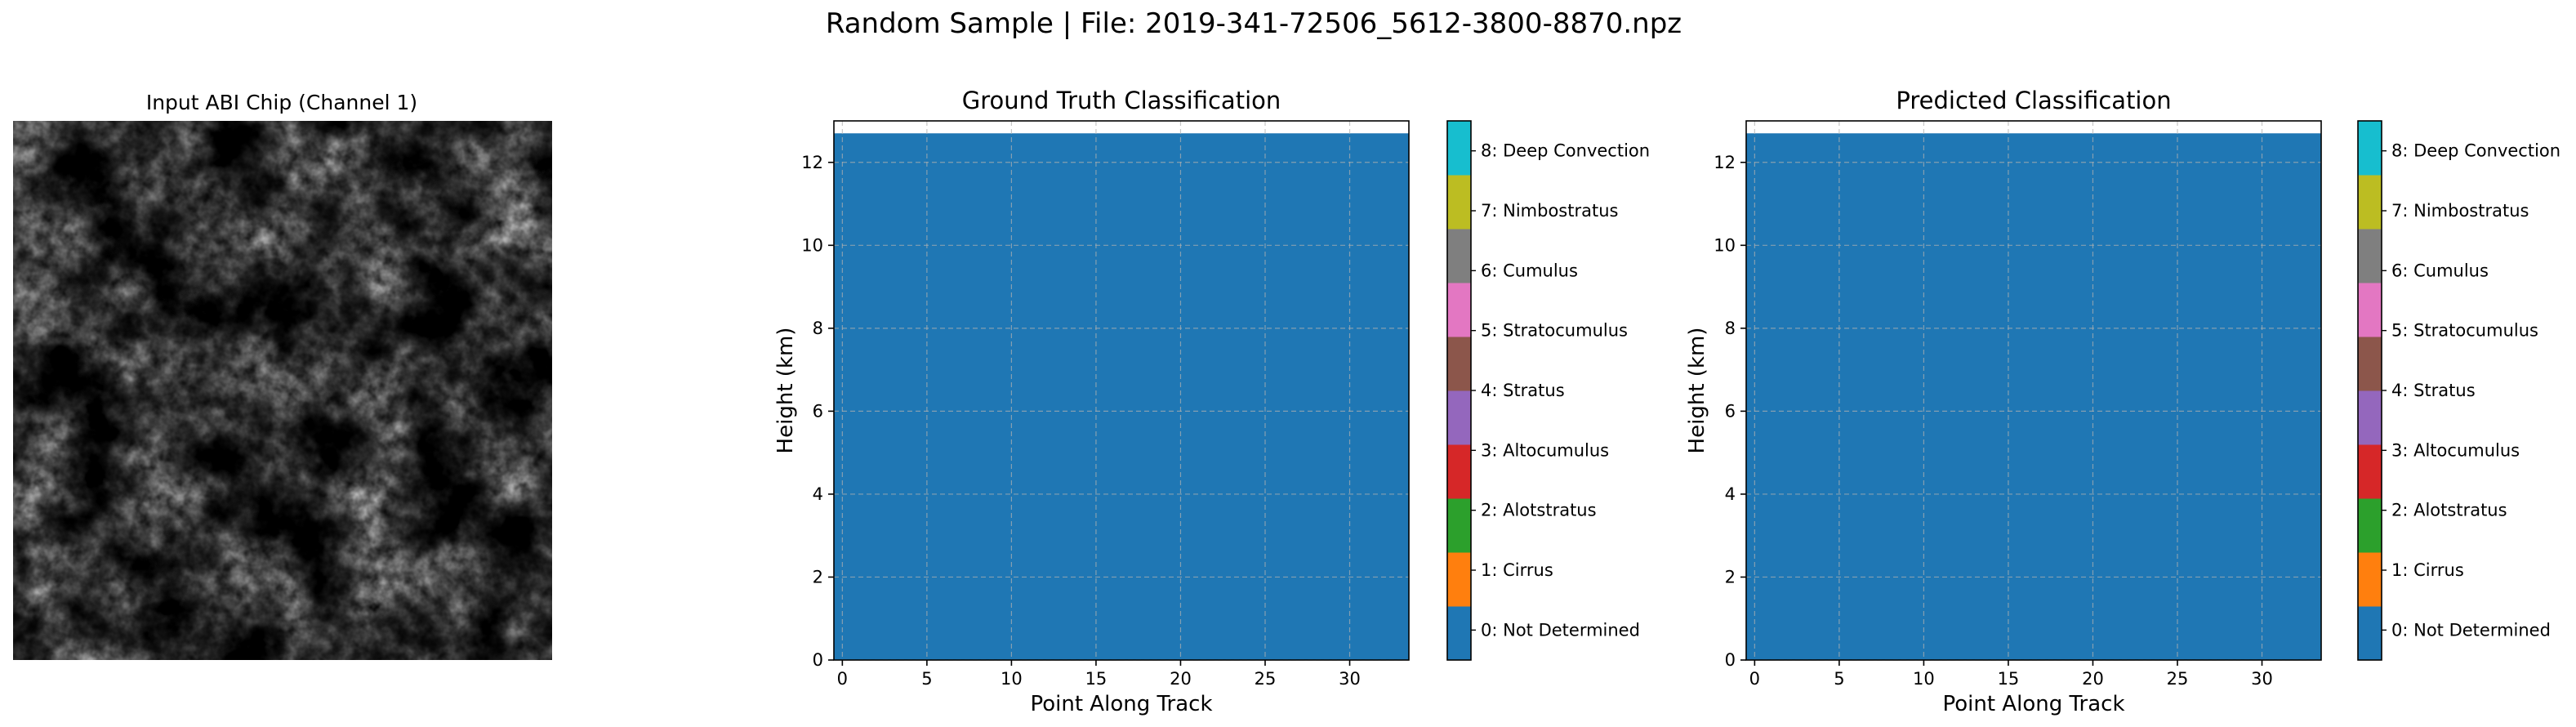  Describe the element at coordinates (1697, 391) in the screenshot. I see `predicted-y-label: Height (km)` at that location.